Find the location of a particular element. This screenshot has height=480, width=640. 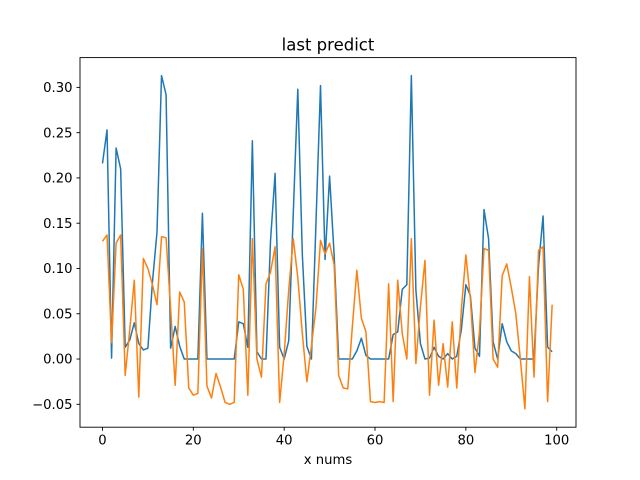

x-tick-label: 100 is located at coordinates (556, 441).